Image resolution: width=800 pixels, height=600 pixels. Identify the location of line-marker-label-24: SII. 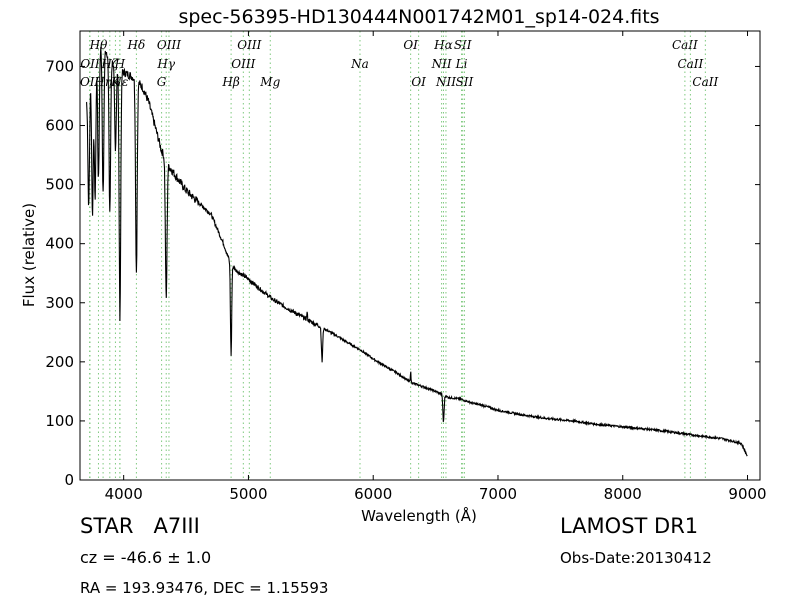
(465, 82).